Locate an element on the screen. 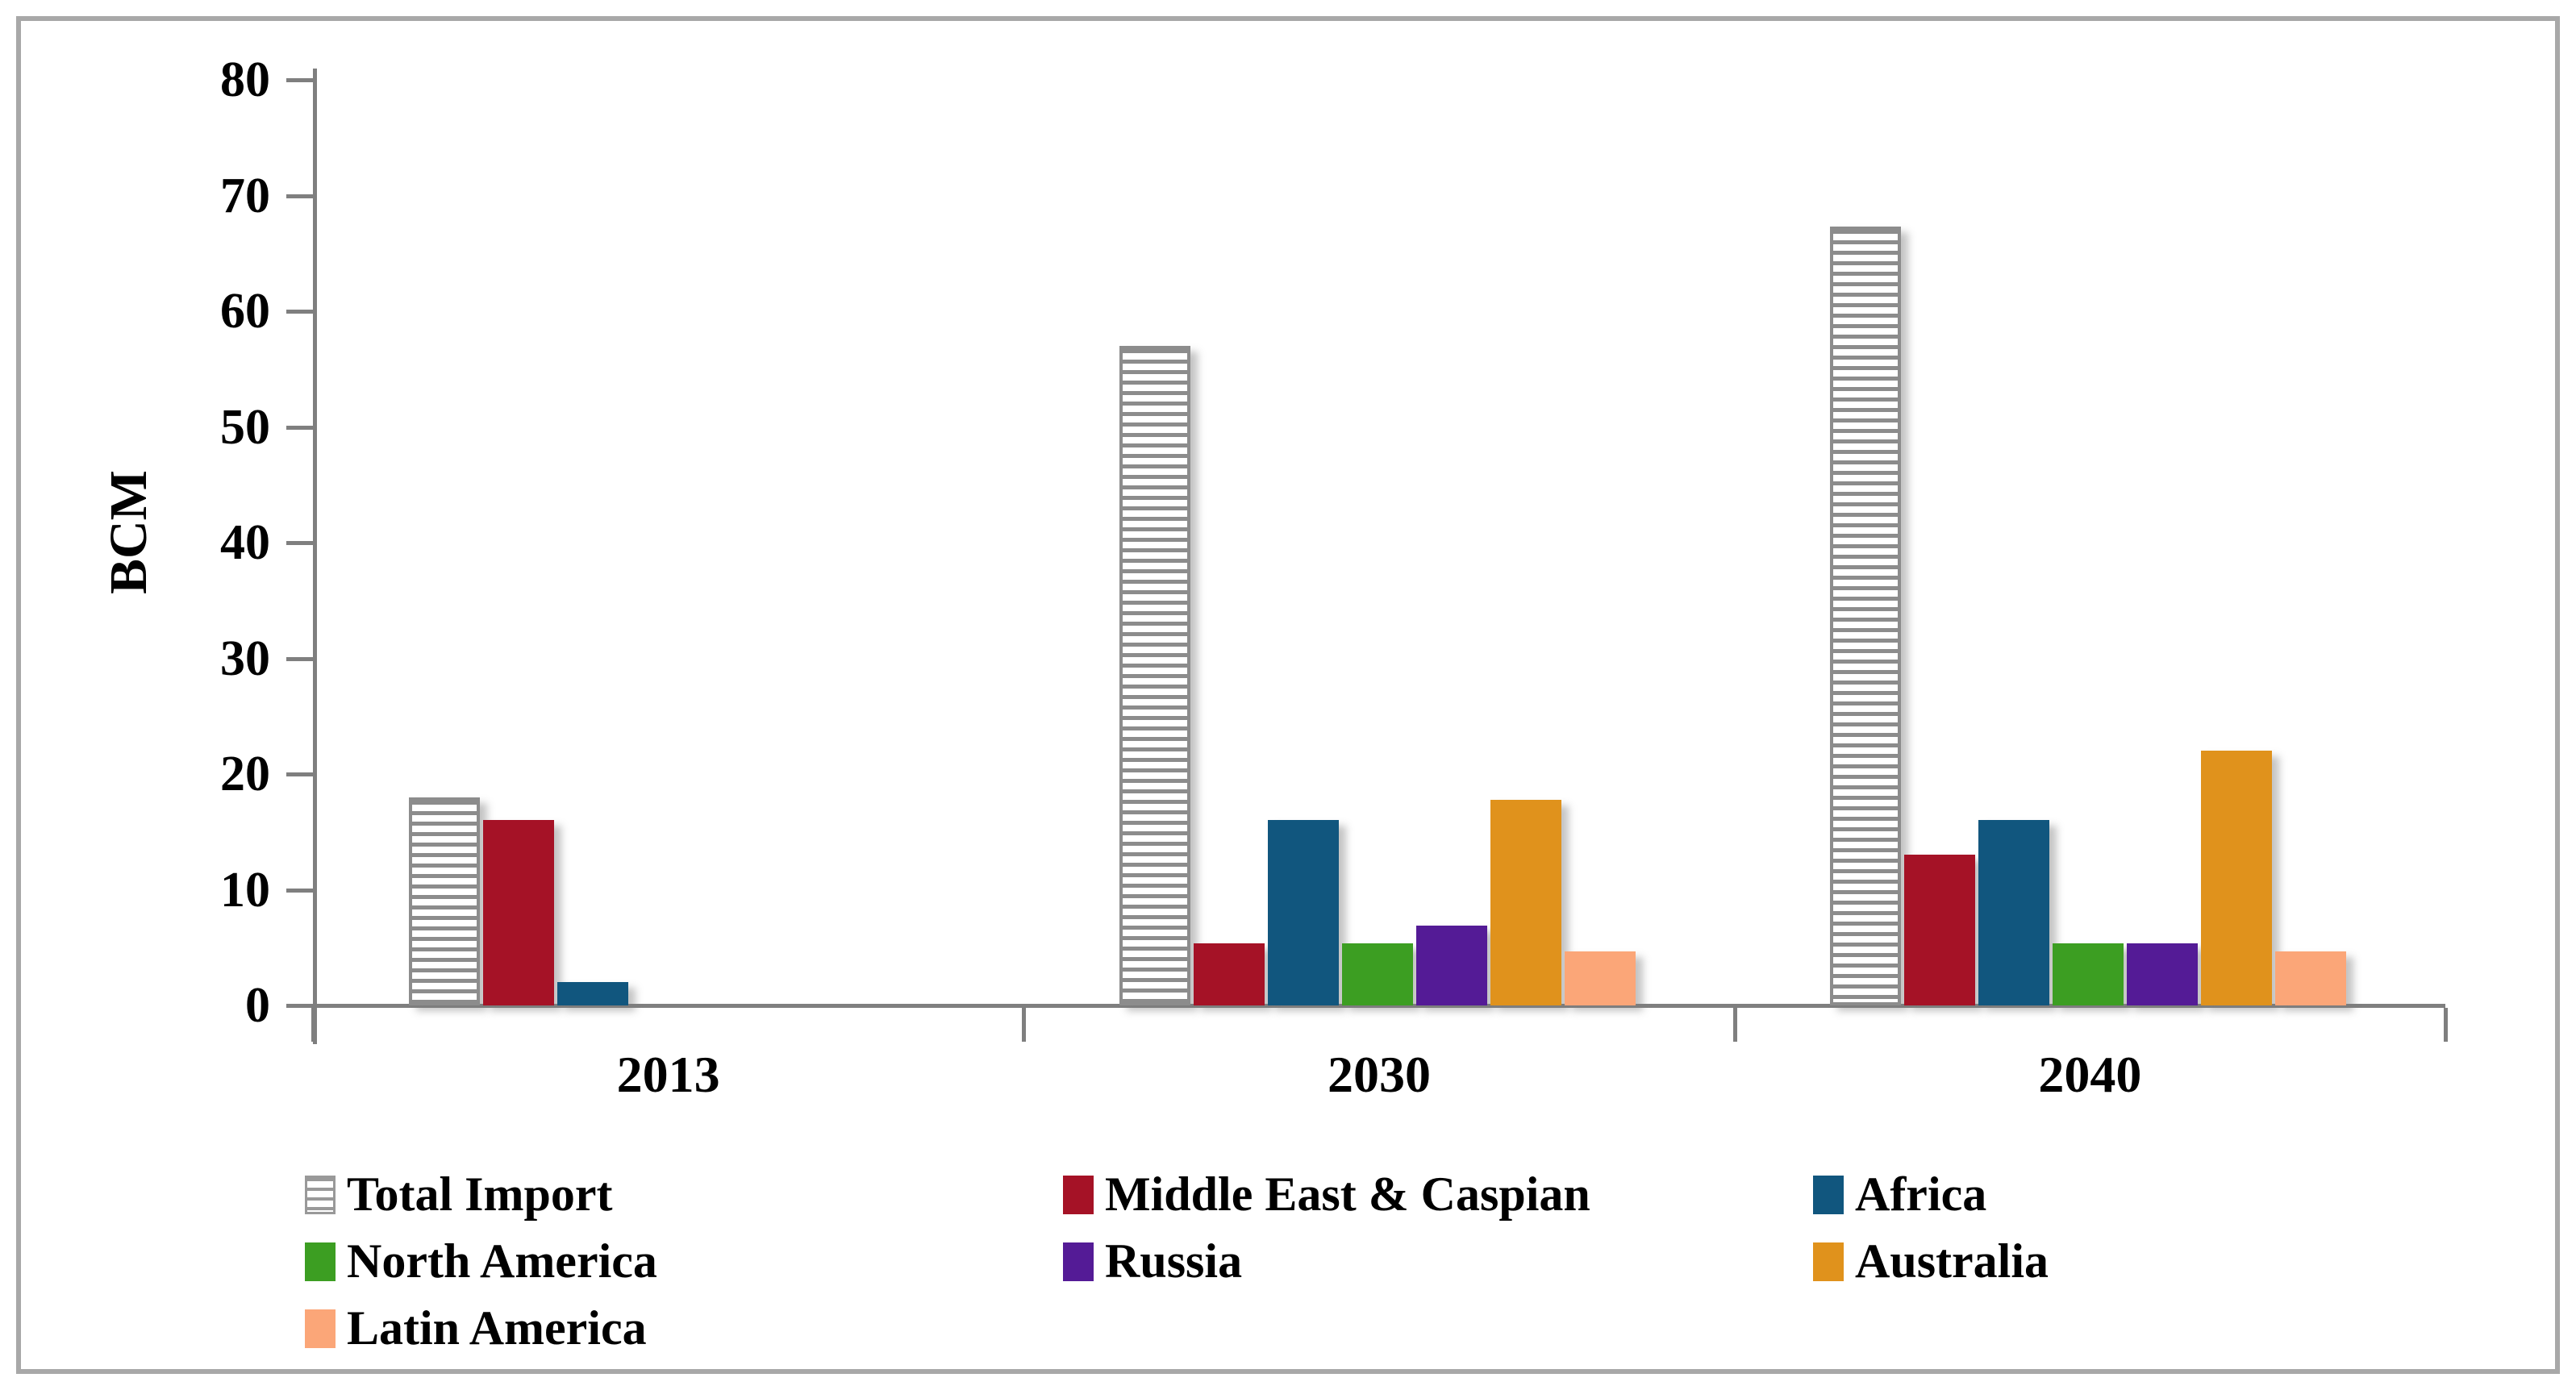  legend-label: Total Import is located at coordinates (480, 1194).